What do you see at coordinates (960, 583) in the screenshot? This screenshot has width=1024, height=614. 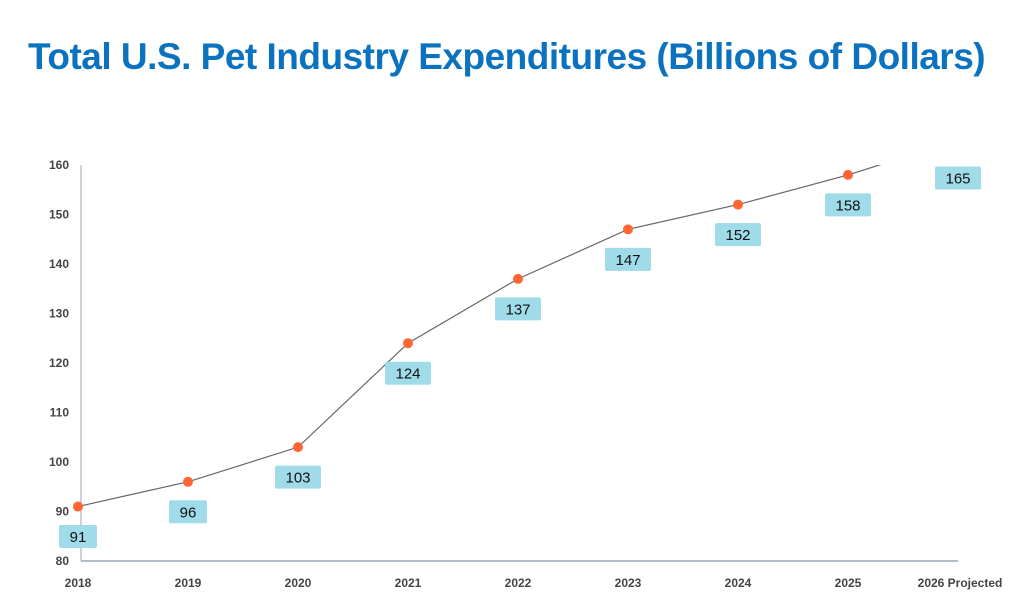 I see `x-tick-label: 2026 Projected` at bounding box center [960, 583].